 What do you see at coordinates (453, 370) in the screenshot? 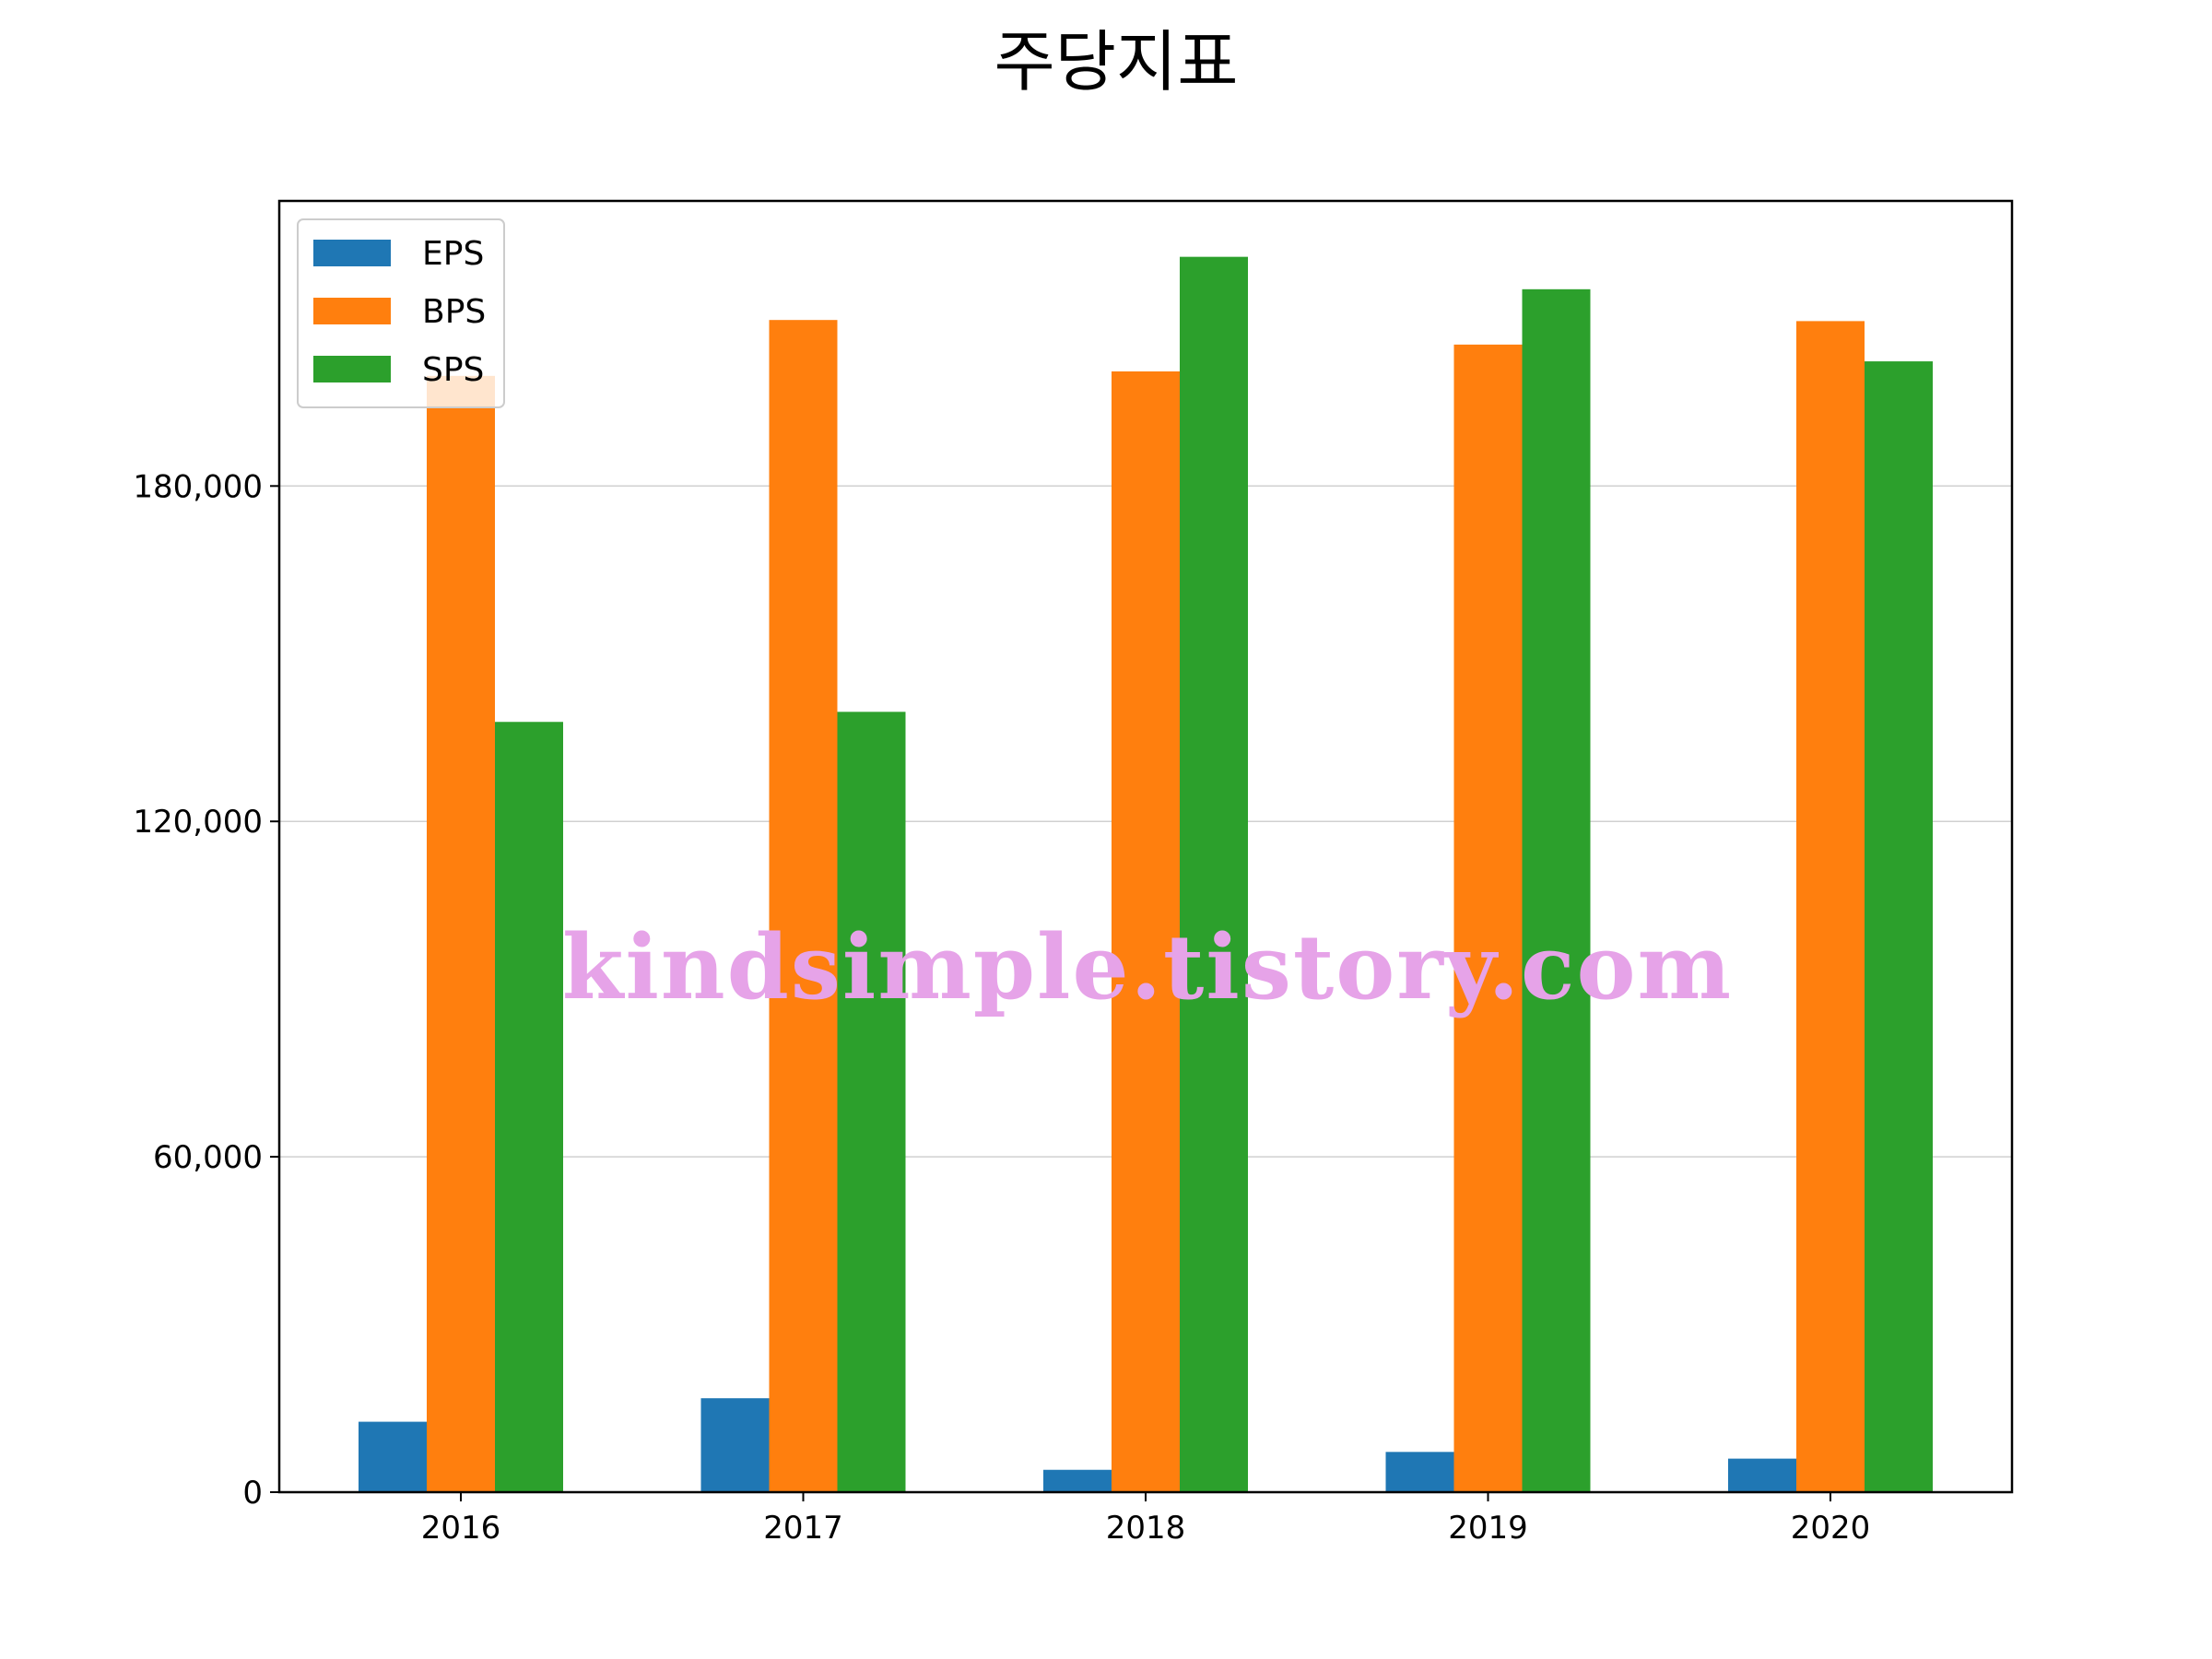
I see `legend-label-sps: SPS` at bounding box center [453, 370].